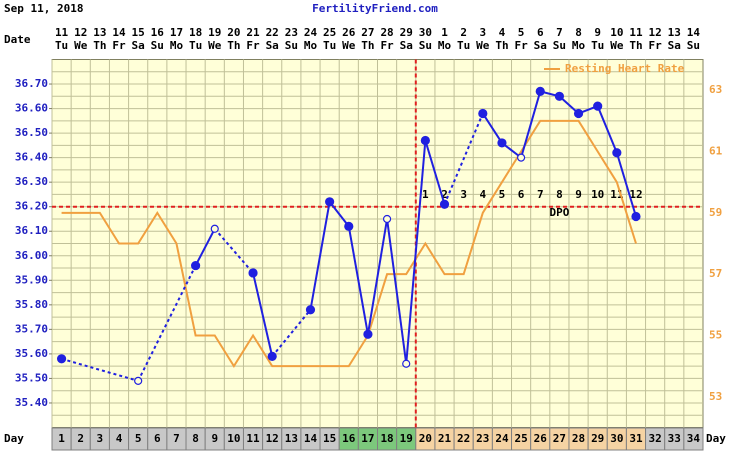  What do you see at coordinates (233, 32) in the screenshot?
I see `date-label: 20` at bounding box center [233, 32].